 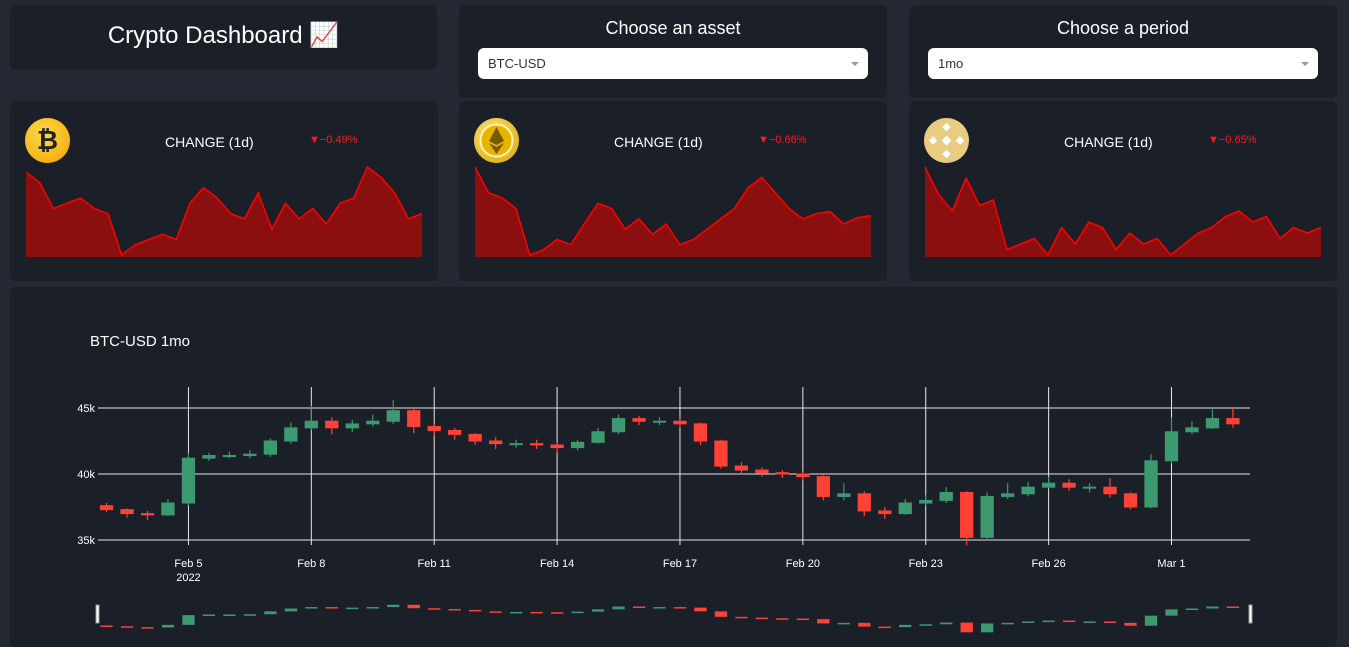 I want to click on btc-glyph: ₿, so click(x=47, y=140).